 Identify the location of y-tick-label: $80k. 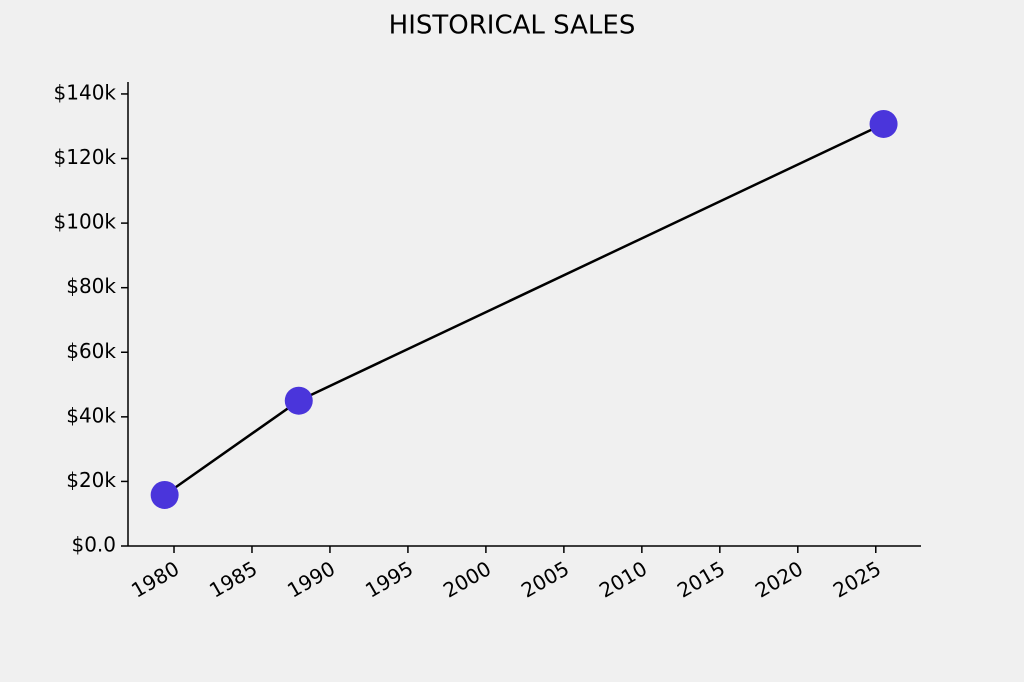
(91, 286).